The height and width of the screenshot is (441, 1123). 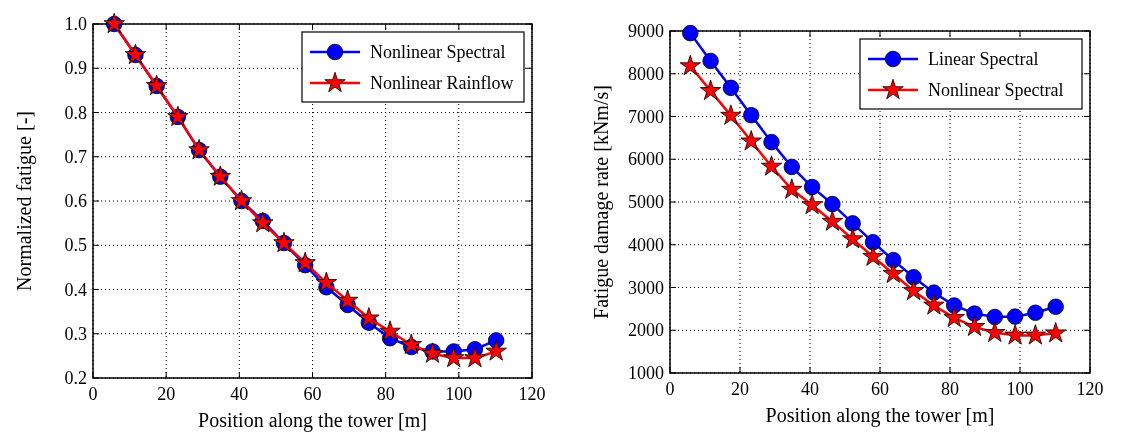 I want to click on y-tick-label: 0.2, so click(x=75, y=378).